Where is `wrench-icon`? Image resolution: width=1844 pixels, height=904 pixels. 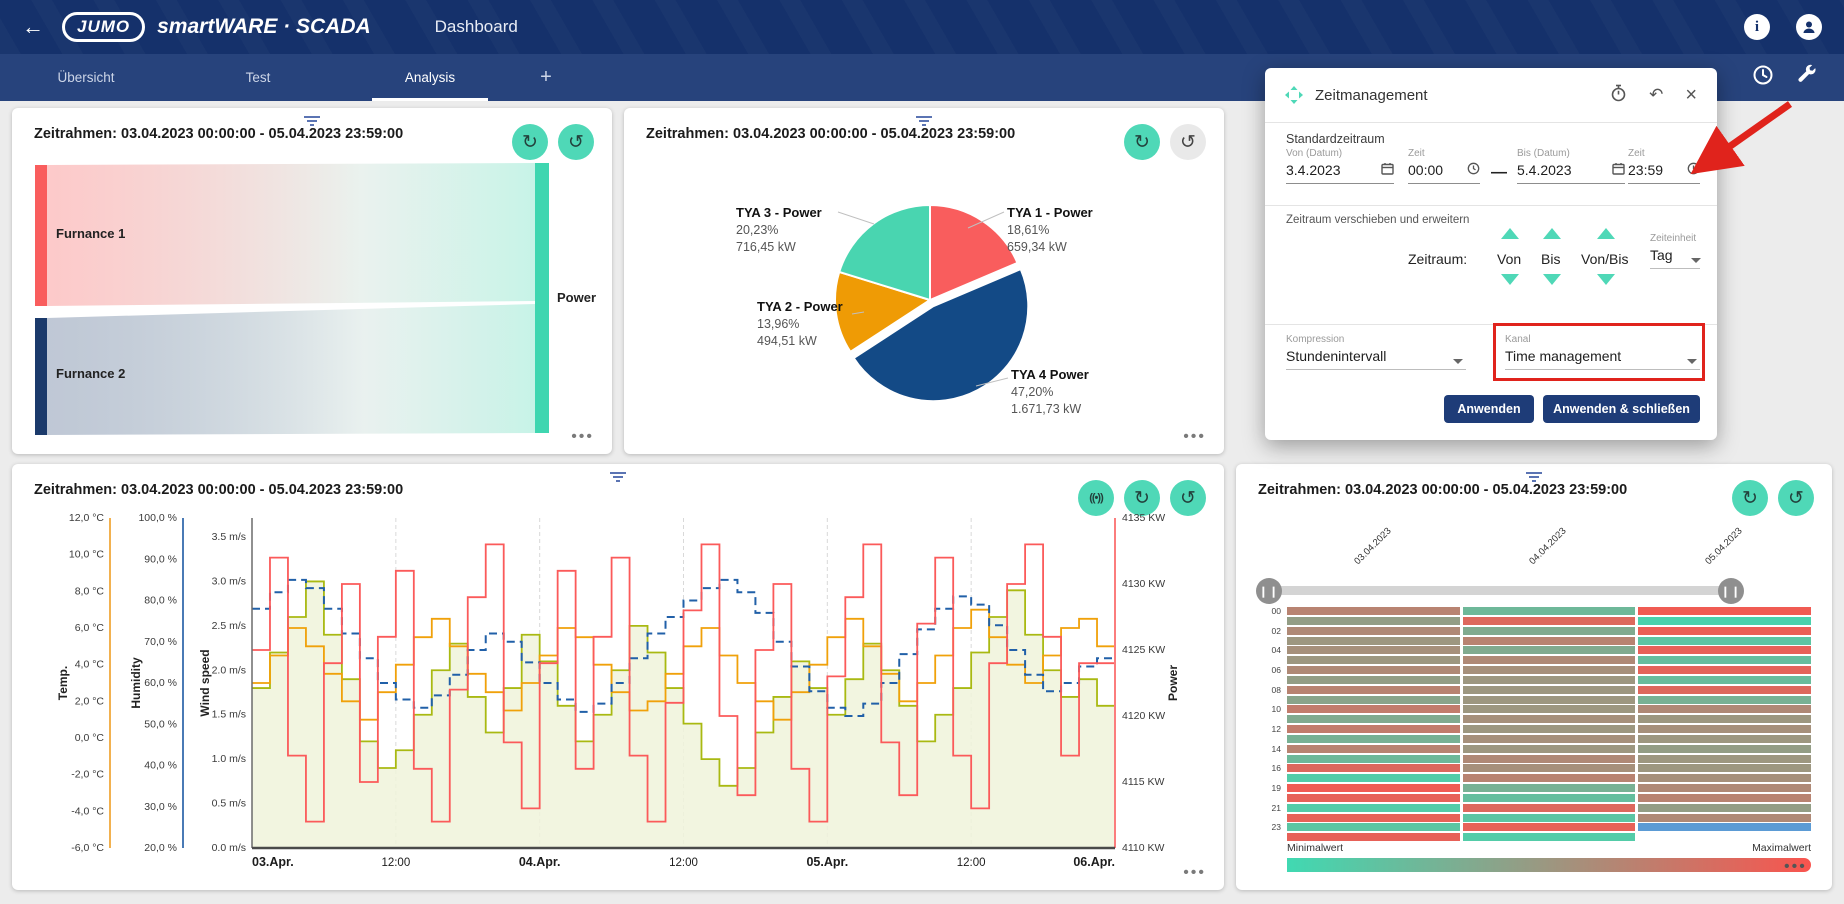 wrench-icon is located at coordinates (1807, 77).